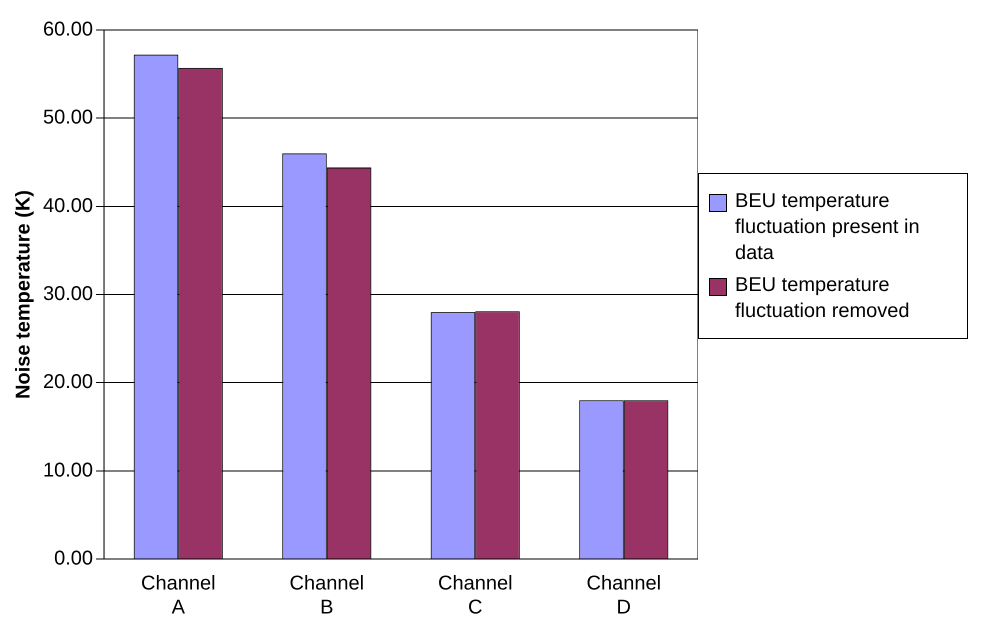 This screenshot has height=637, width=982. Describe the element at coordinates (823, 298) in the screenshot. I see `legend-label: BEU temperature fluctuation removed` at that location.